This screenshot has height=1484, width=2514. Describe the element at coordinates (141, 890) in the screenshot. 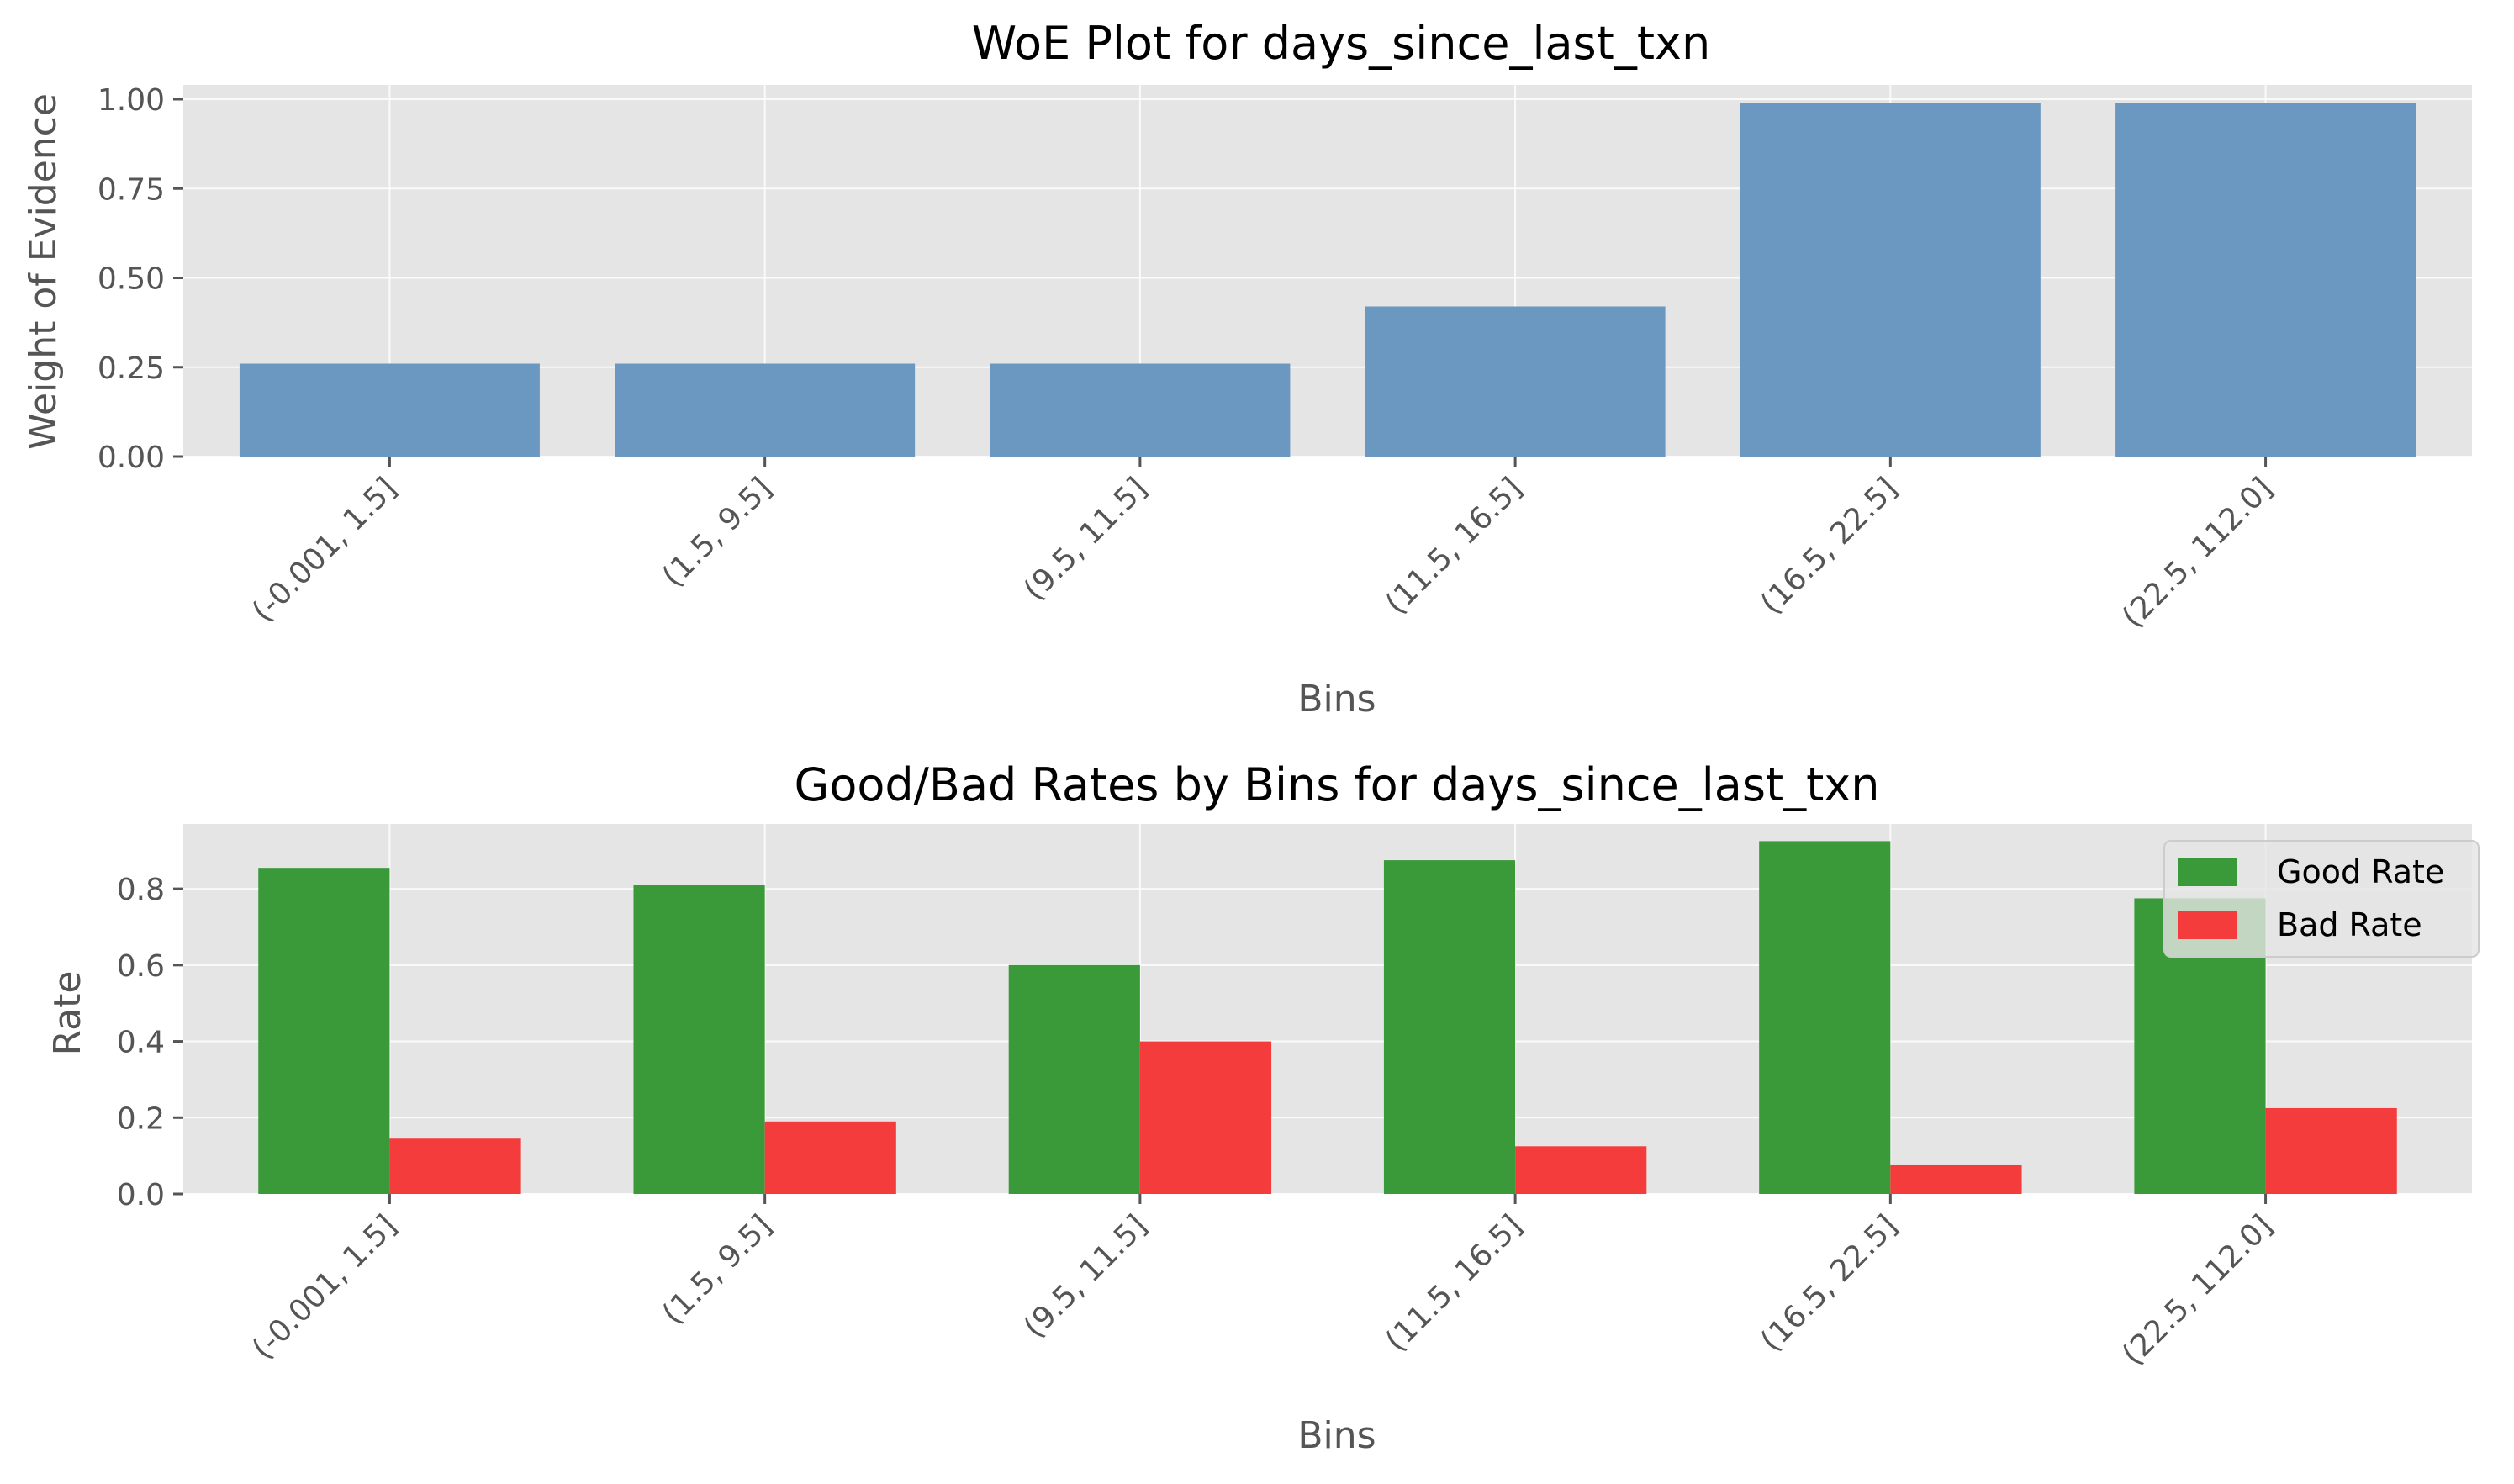

I see `y-tick-label: 0.8` at that location.